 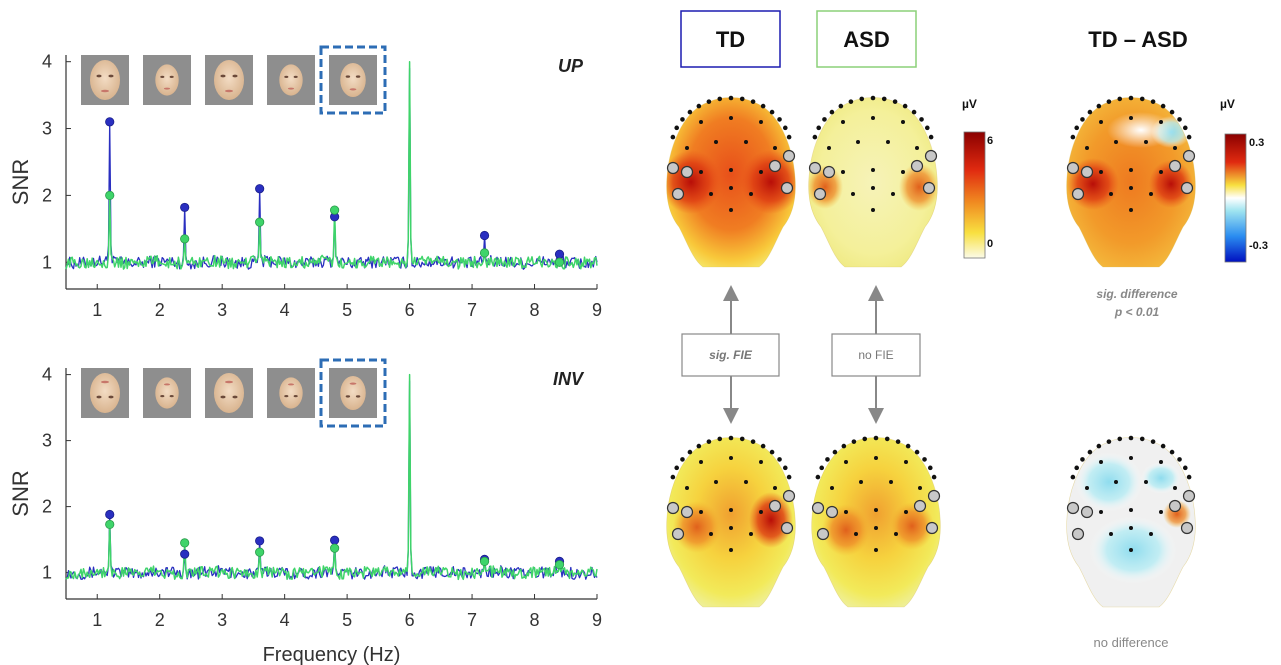 I want to click on scalp-surface, so click(x=873, y=182).